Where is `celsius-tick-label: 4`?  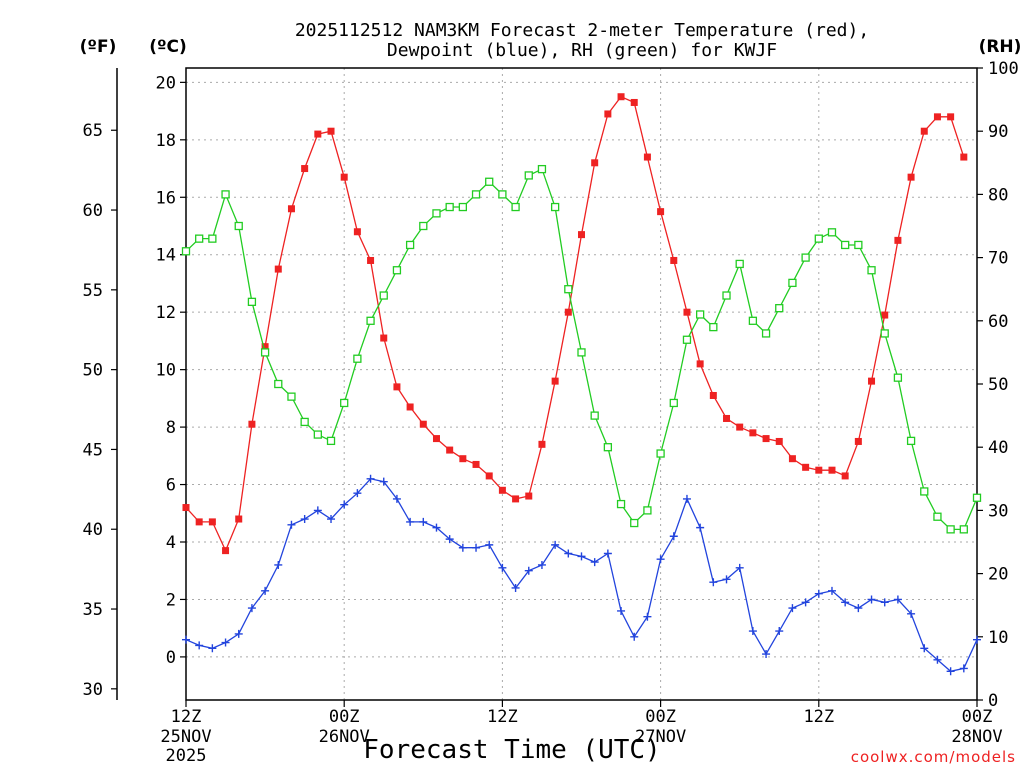 celsius-tick-label: 4 is located at coordinates (171, 543).